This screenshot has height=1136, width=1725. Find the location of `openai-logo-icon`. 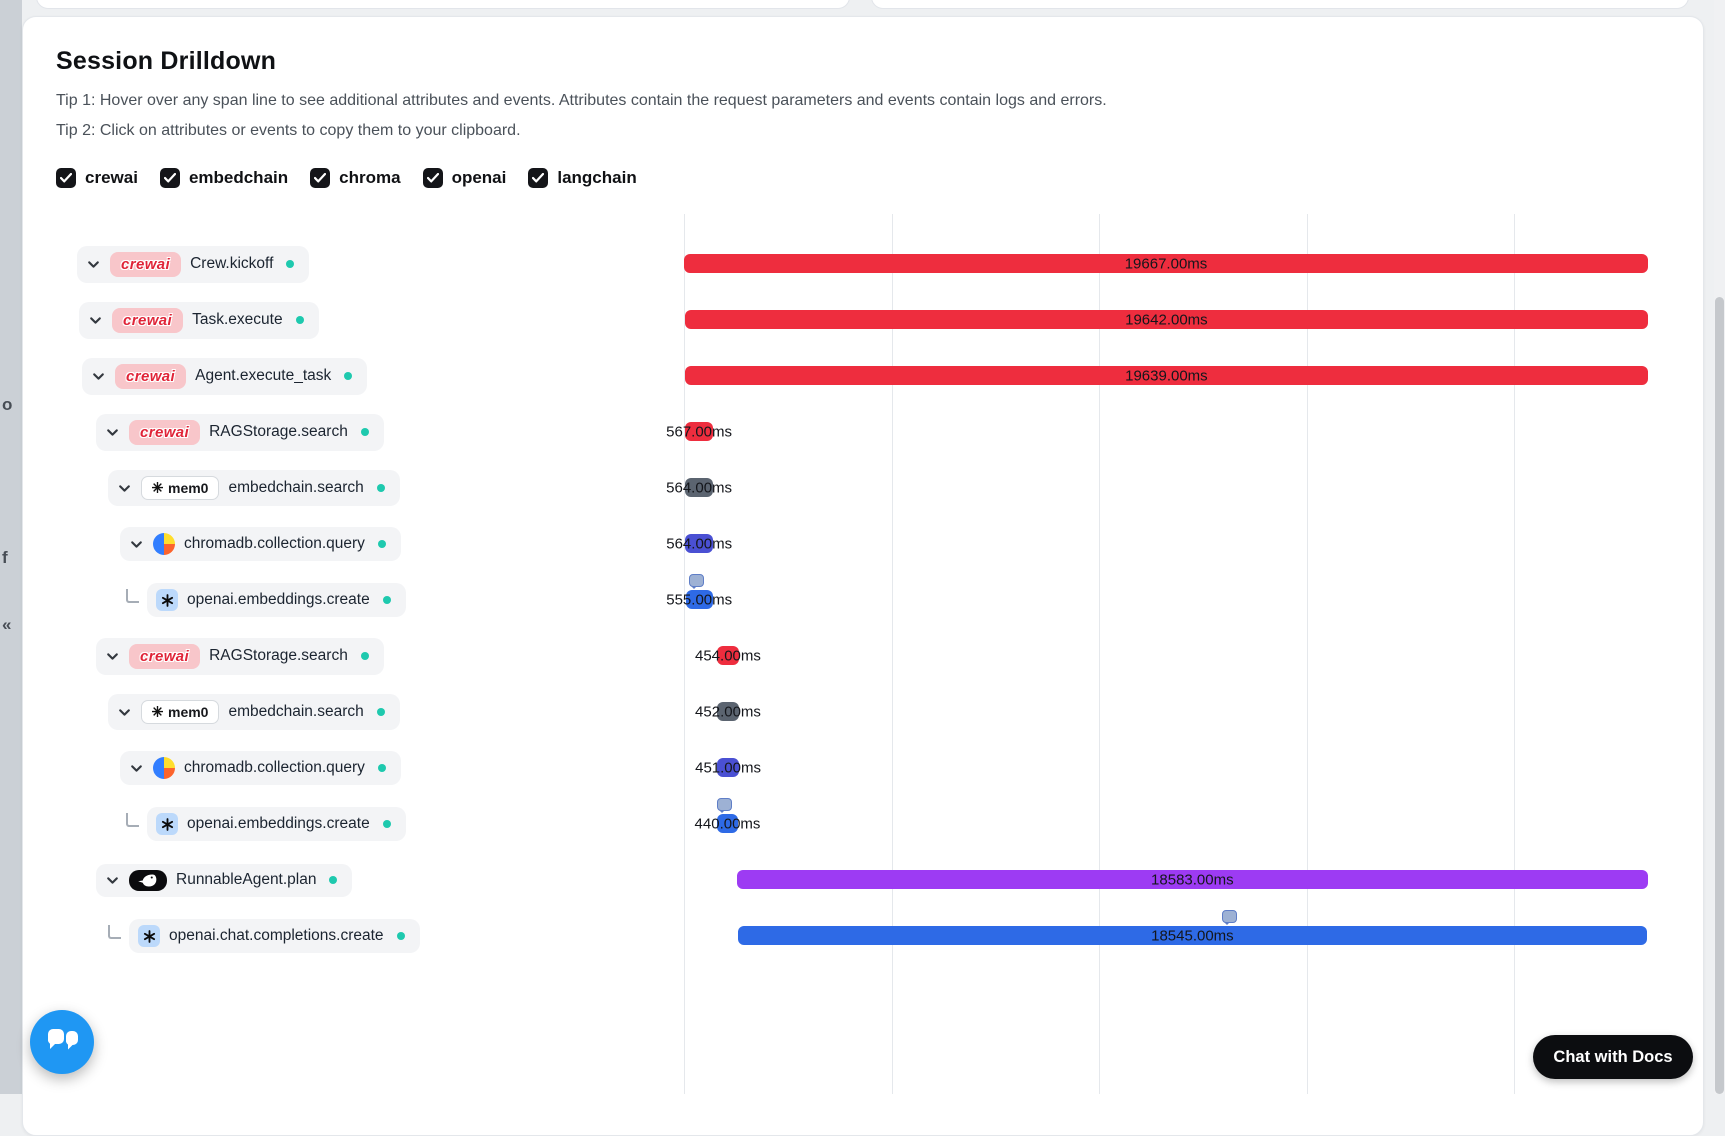

openai-logo-icon is located at coordinates (149, 936).